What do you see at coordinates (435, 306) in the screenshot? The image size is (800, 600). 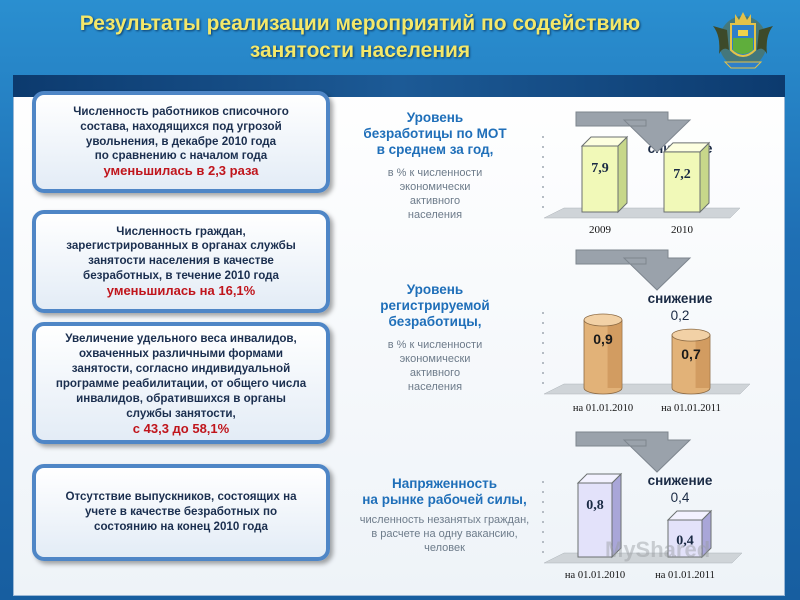 I see `chart-2-title: Уровень регистрируемой безработицы,` at bounding box center [435, 306].